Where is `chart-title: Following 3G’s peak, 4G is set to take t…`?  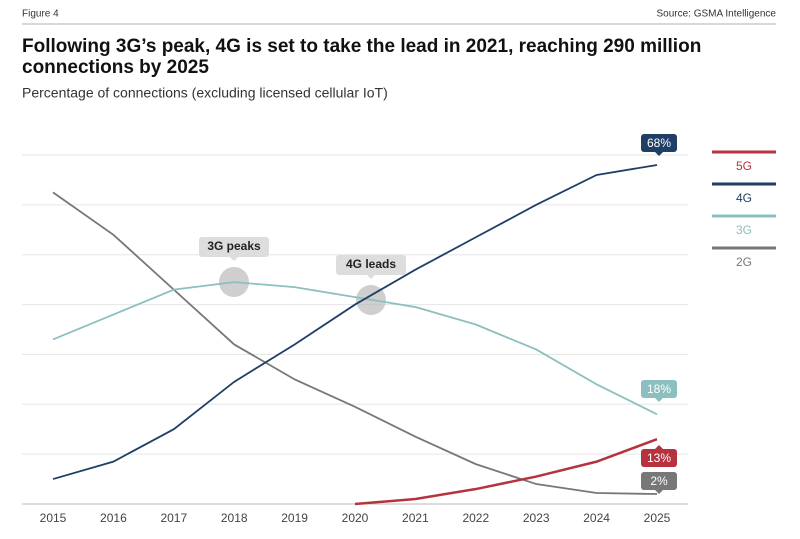 chart-title: Following 3G’s peak, 4G is set to take t… is located at coordinates (361, 57).